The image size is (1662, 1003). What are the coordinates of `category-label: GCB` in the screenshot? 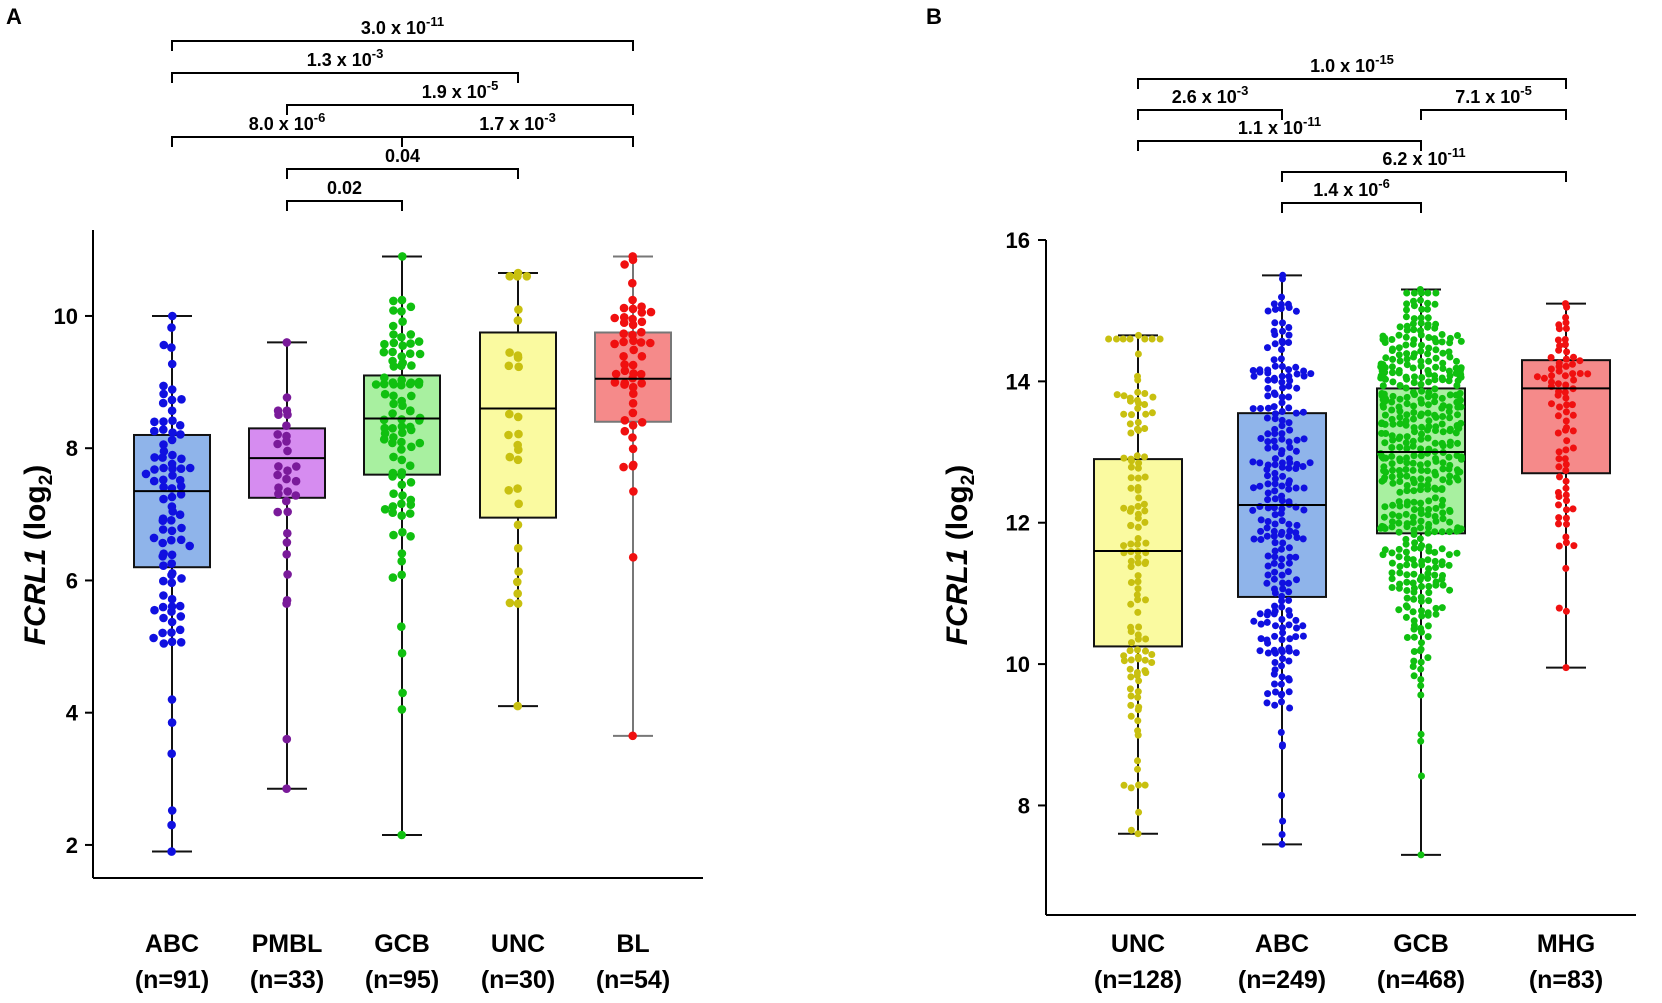 It's located at (1421, 944).